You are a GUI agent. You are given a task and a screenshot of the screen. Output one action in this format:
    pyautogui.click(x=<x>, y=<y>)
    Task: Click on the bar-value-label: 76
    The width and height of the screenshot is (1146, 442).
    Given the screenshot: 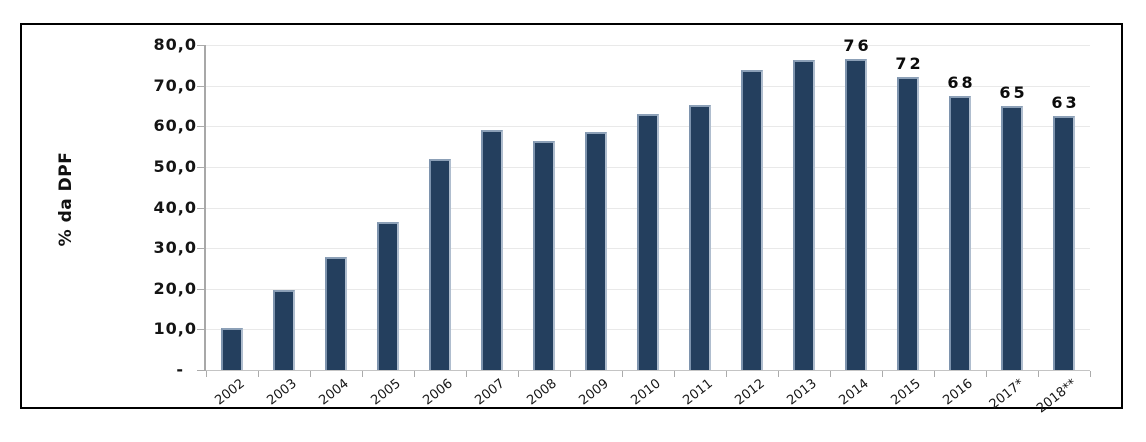 What is the action you would take?
    pyautogui.click(x=857, y=45)
    